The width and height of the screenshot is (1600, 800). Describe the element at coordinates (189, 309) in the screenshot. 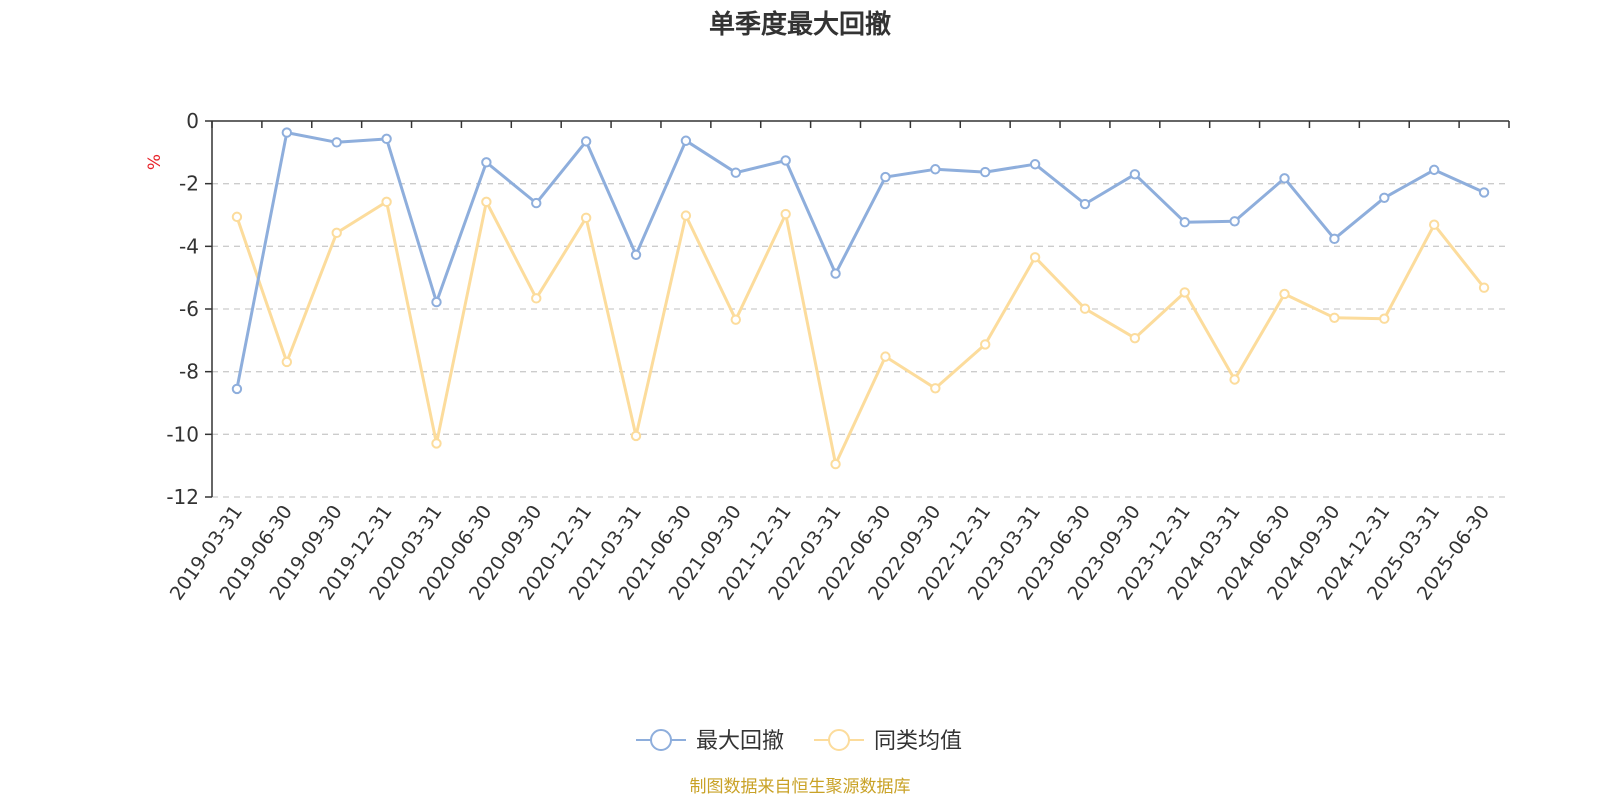

I see `y-tick-label: -6` at that location.